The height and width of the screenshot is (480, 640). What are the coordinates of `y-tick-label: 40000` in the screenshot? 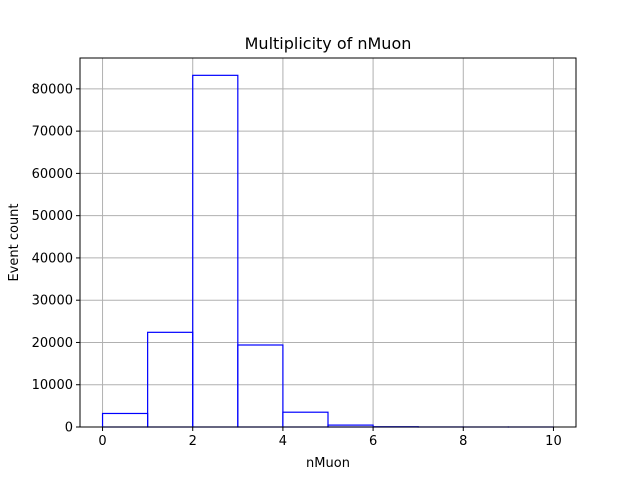 It's located at (52, 258).